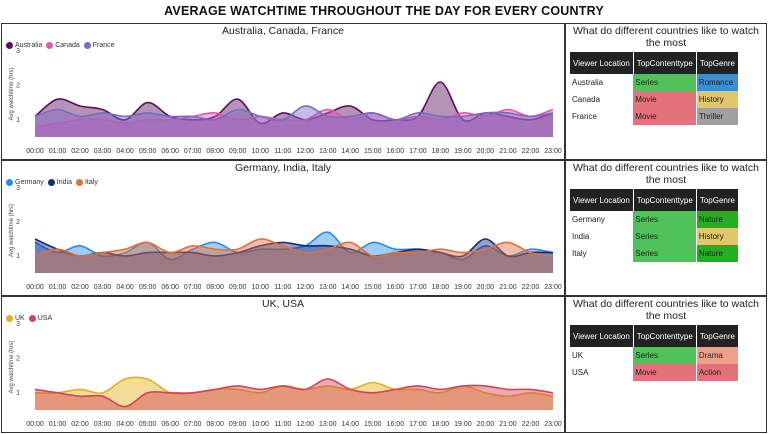 The height and width of the screenshot is (434, 768). Describe the element at coordinates (579, 253) in the screenshot. I see `location-cell: Italy` at that location.